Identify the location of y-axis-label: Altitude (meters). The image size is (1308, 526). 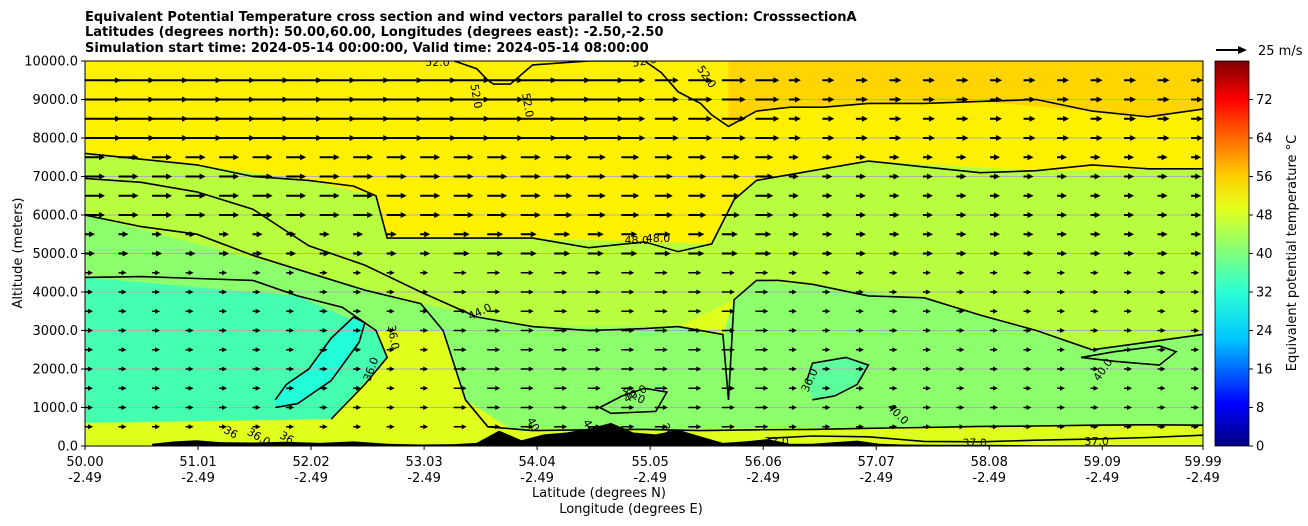
(18, 253).